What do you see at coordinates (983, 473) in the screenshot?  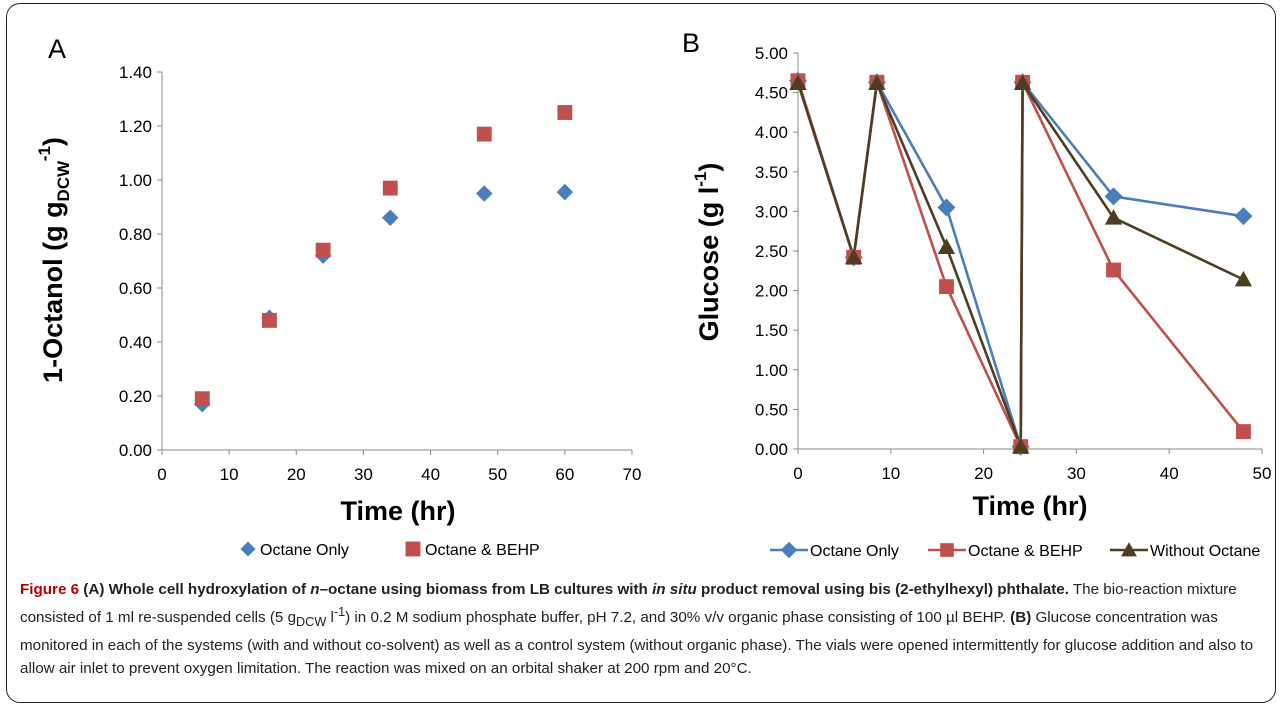 I see `panel-b-x-tick-label: 20` at bounding box center [983, 473].